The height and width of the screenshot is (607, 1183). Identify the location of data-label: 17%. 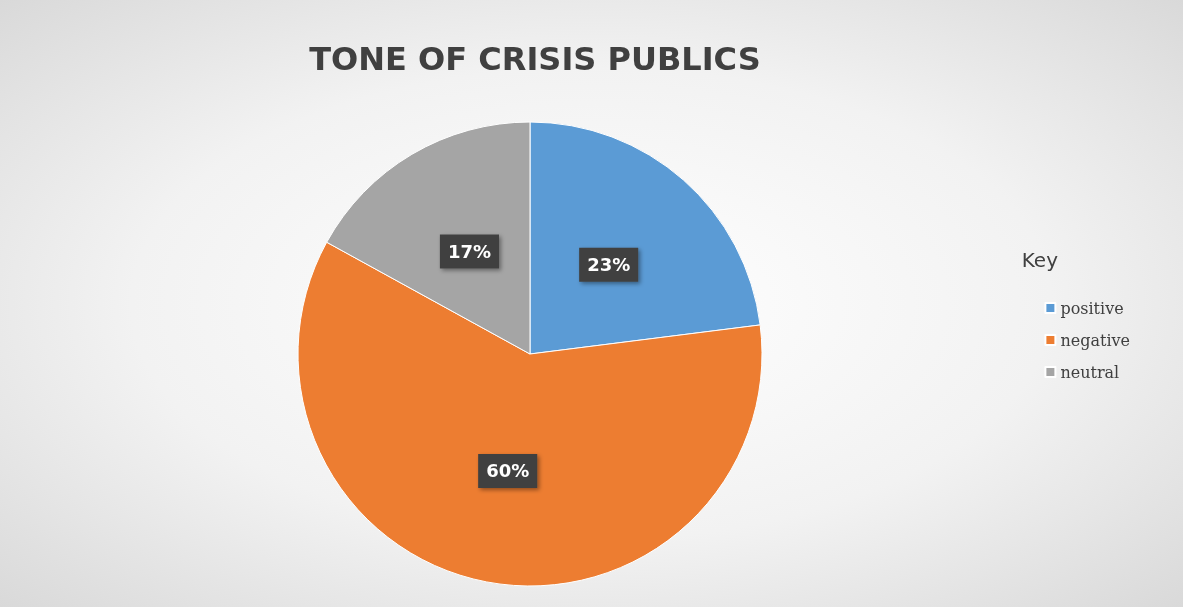
(469, 252).